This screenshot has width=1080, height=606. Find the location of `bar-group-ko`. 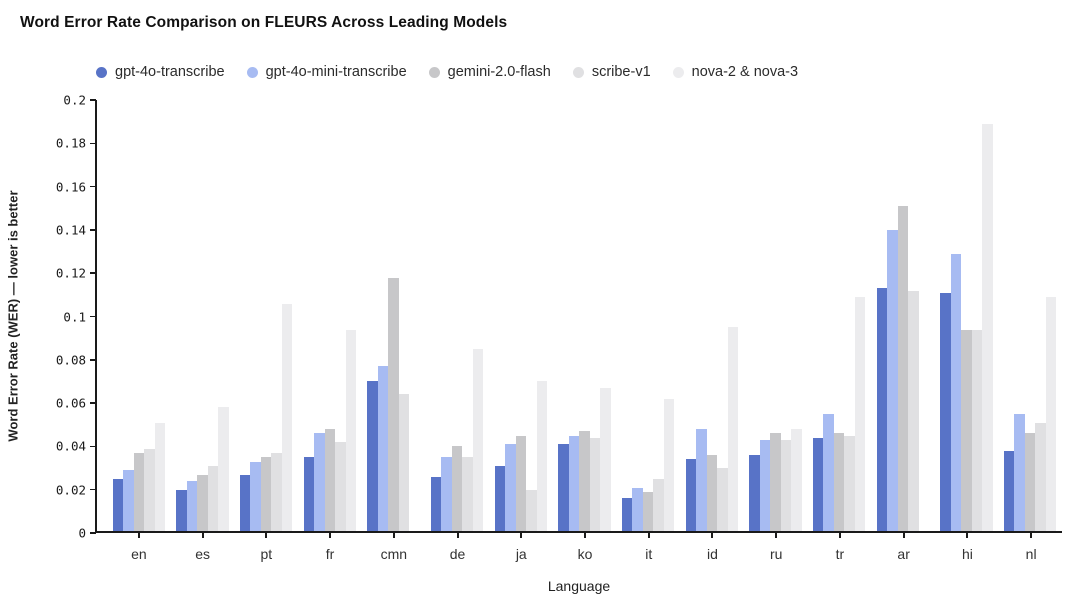

bar-group-ko is located at coordinates (585, 316).